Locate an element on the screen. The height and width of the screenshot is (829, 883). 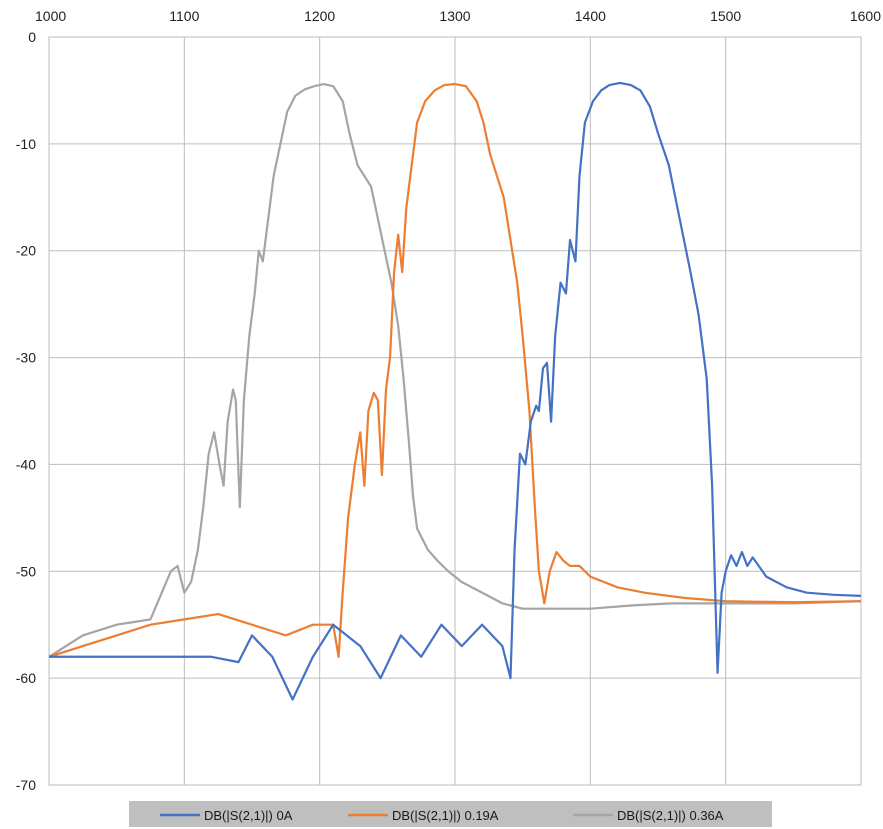
y-tick-label: -20 is located at coordinates (26, 251).